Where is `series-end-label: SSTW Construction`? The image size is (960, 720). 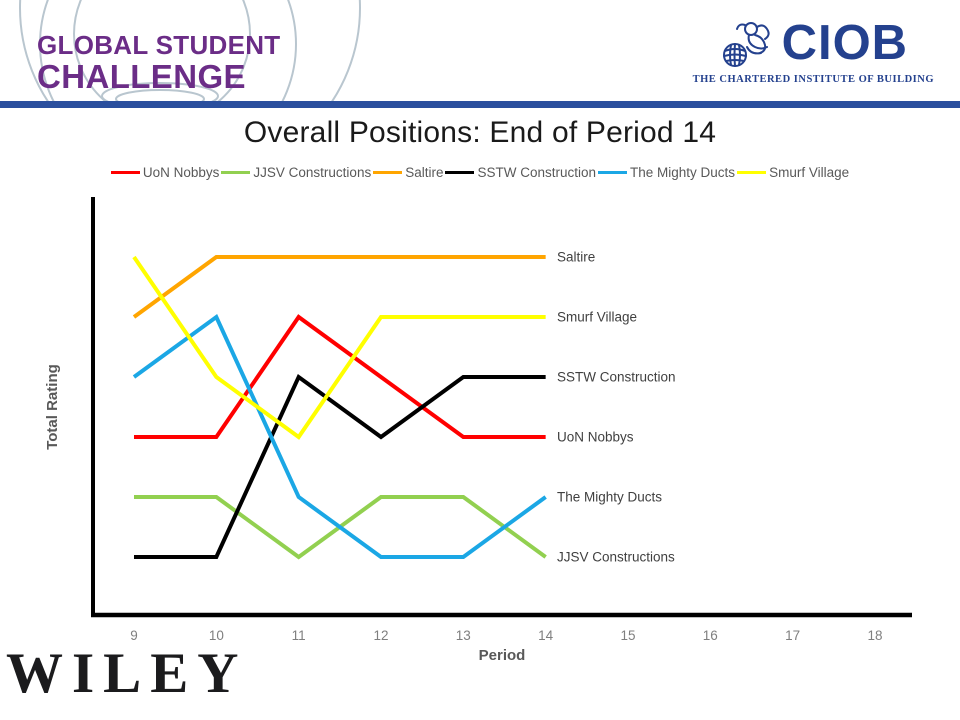 series-end-label: SSTW Construction is located at coordinates (616, 377).